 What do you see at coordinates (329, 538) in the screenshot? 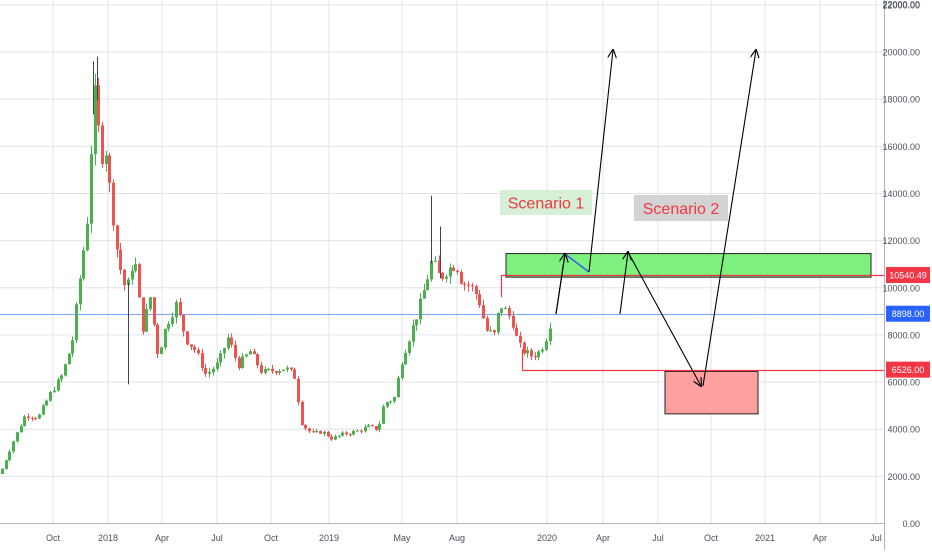
I see `x-tick-label: 2019` at bounding box center [329, 538].